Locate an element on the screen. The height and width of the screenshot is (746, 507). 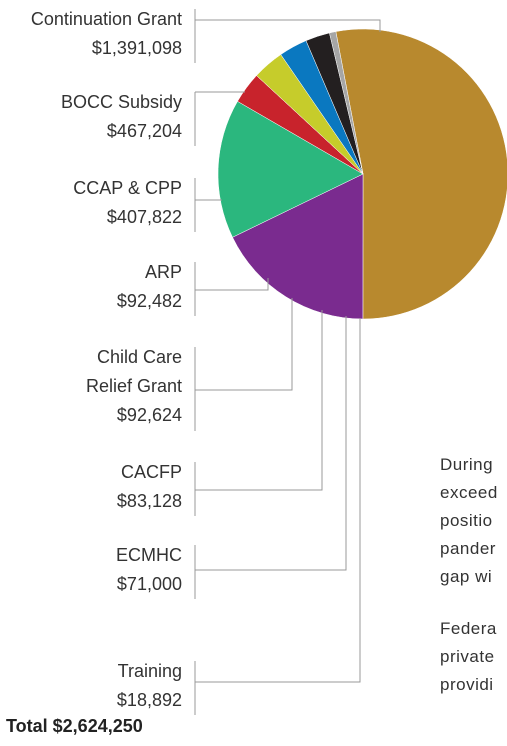
value-label: $71,000 is located at coordinates (149, 584).